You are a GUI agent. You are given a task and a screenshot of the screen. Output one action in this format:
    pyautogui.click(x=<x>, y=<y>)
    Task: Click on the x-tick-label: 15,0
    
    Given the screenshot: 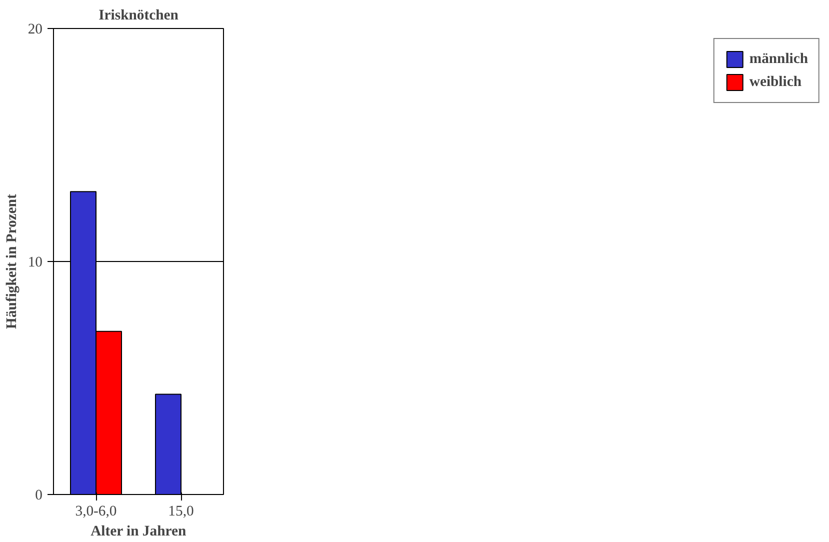 What is the action you would take?
    pyautogui.click(x=181, y=512)
    